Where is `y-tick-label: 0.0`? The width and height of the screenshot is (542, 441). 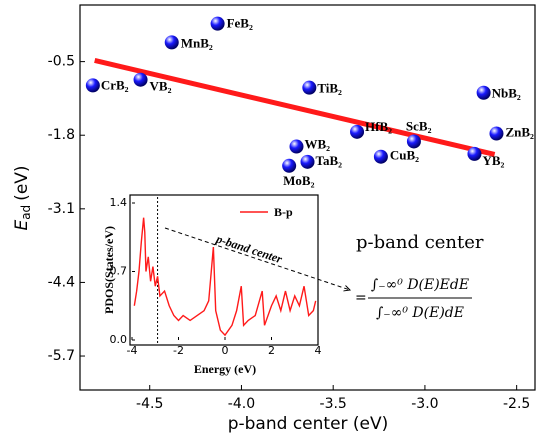 y-tick-label: 0.0 is located at coordinates (119, 339).